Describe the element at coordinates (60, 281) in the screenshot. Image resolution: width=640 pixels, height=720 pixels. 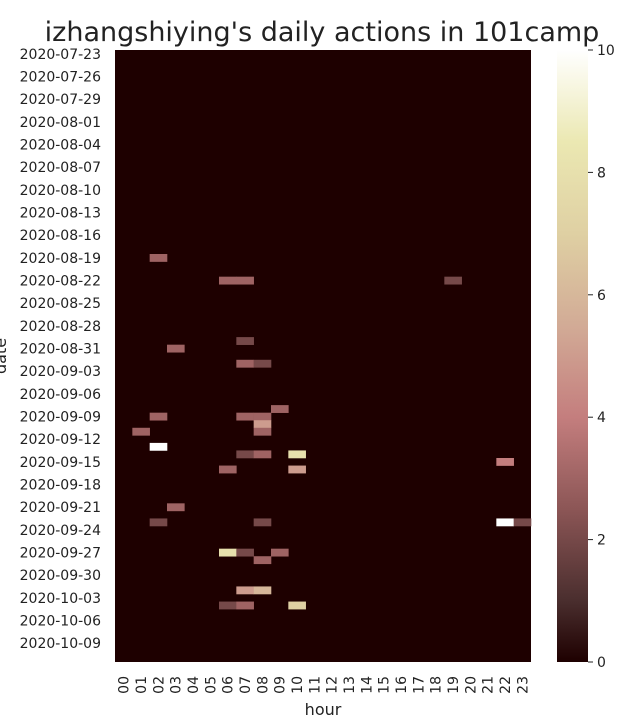
I see `y-tick-label: 2020-08-22` at that location.